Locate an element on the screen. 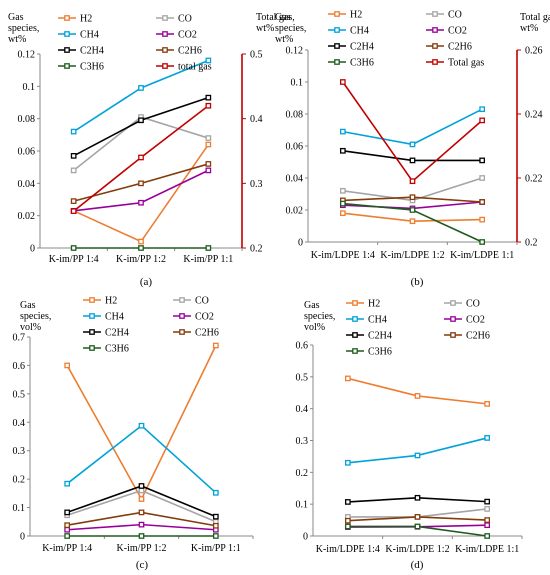 The width and height of the screenshot is (550, 575). x-tick-label: K-im/LDPE 1:2 is located at coordinates (412, 255).